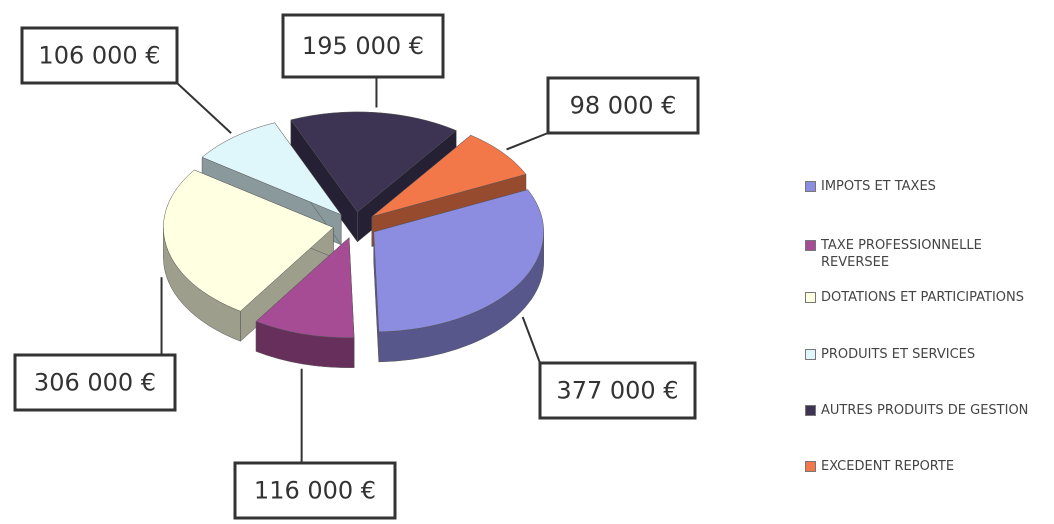 The width and height of the screenshot is (1054, 524). I want to click on legend-item: PRODUITS ET SERVICES, so click(925, 354).